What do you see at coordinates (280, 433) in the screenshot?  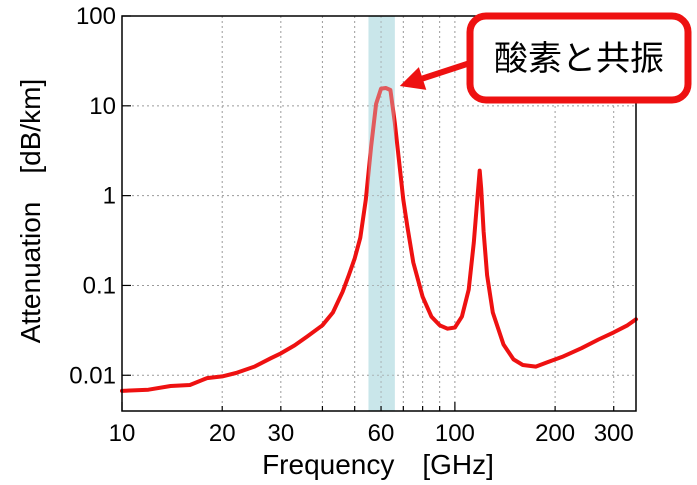 I see `x-tick-label: 30` at bounding box center [280, 433].